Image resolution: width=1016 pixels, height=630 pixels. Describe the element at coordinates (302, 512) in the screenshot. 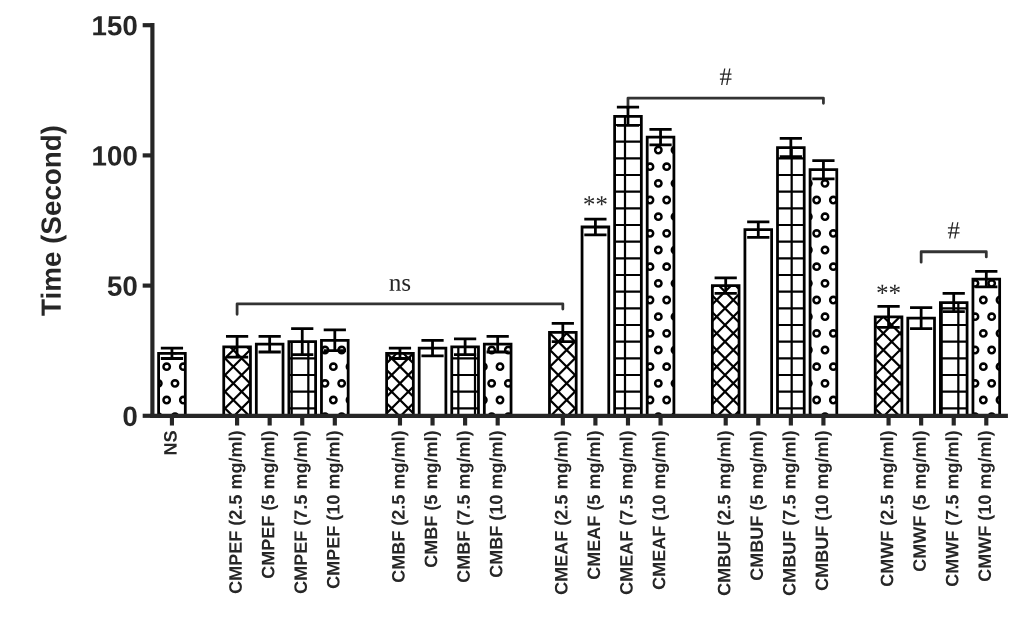

I see `x-tick-label: CMPEF (7.5 mg/ml)` at that location.